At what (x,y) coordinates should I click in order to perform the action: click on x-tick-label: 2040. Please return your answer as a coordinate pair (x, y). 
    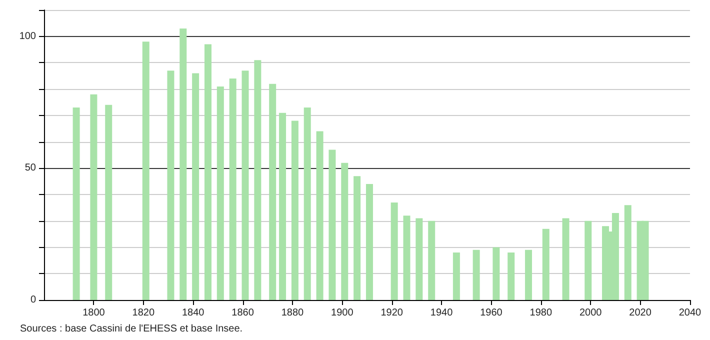
    Looking at the image, I should click on (690, 313).